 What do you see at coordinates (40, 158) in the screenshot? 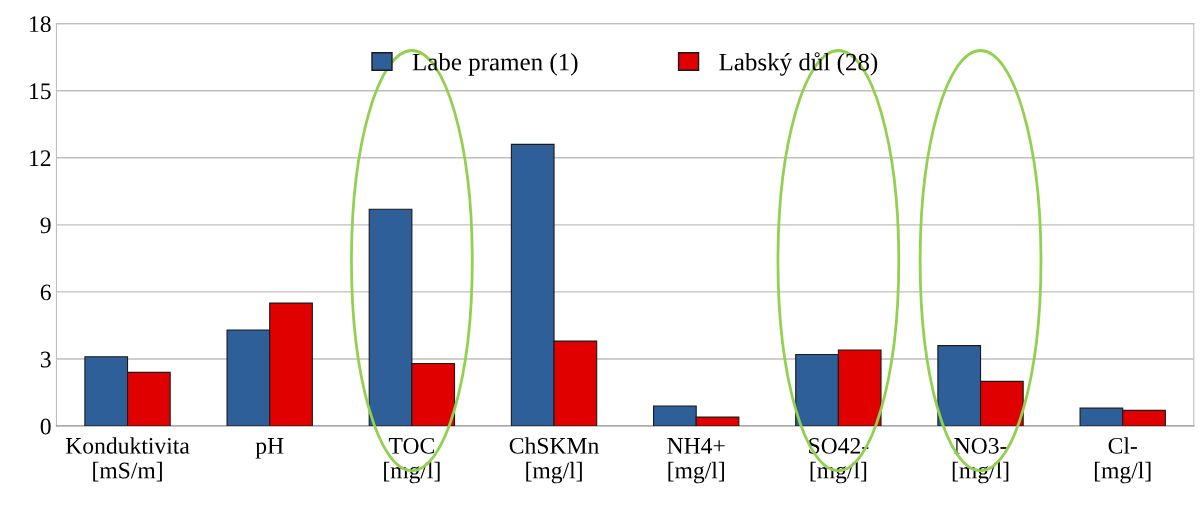
I see `y-tick-label: 12` at bounding box center [40, 158].